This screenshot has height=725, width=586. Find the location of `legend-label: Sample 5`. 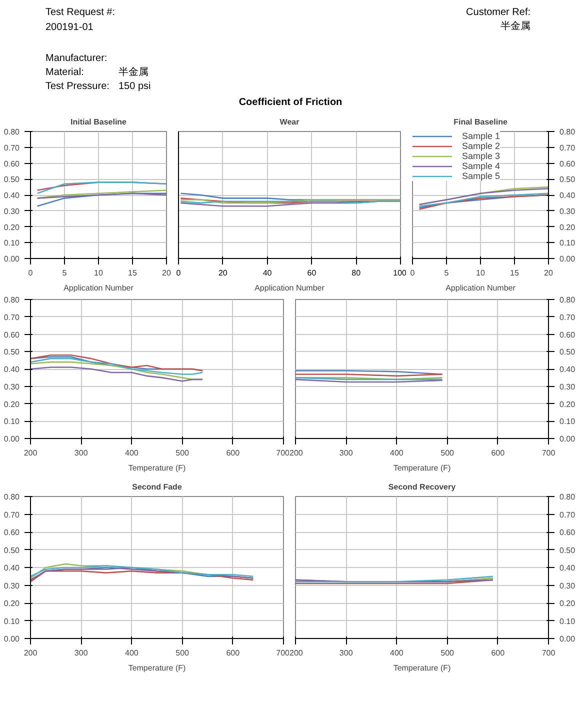

legend-label: Sample 5 is located at coordinates (481, 176).